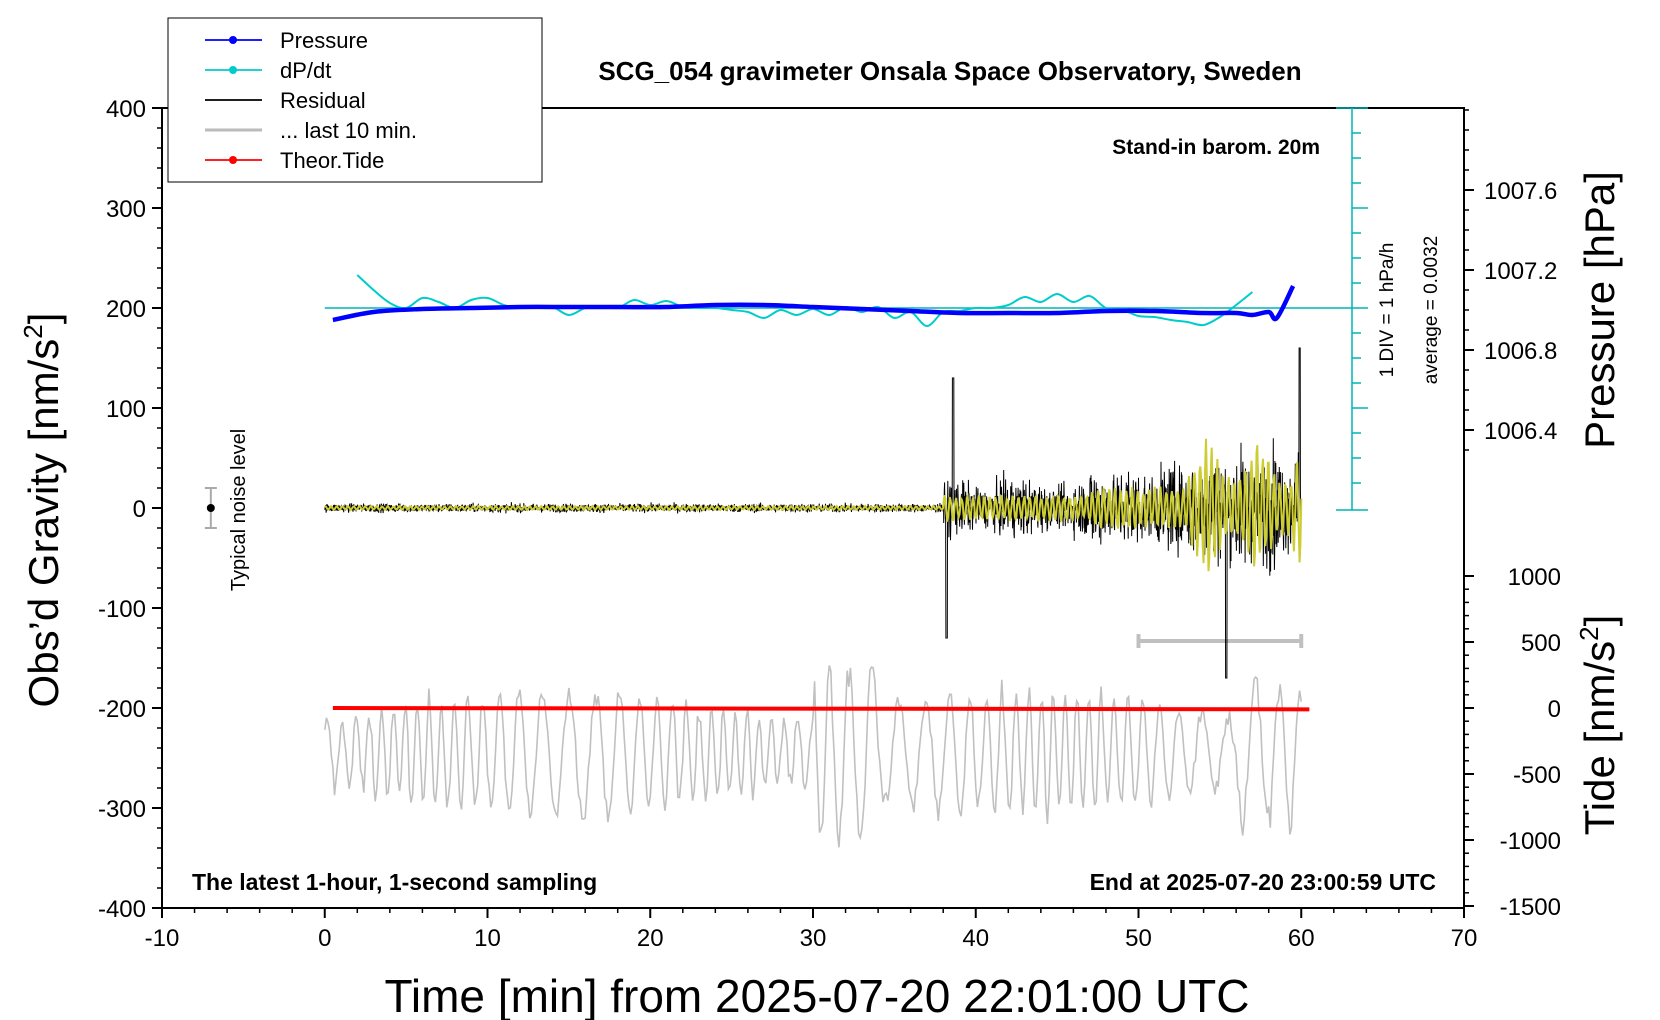 This screenshot has width=1660, height=1020. Describe the element at coordinates (305, 70) in the screenshot. I see `legend-label: dP/dt` at that location.